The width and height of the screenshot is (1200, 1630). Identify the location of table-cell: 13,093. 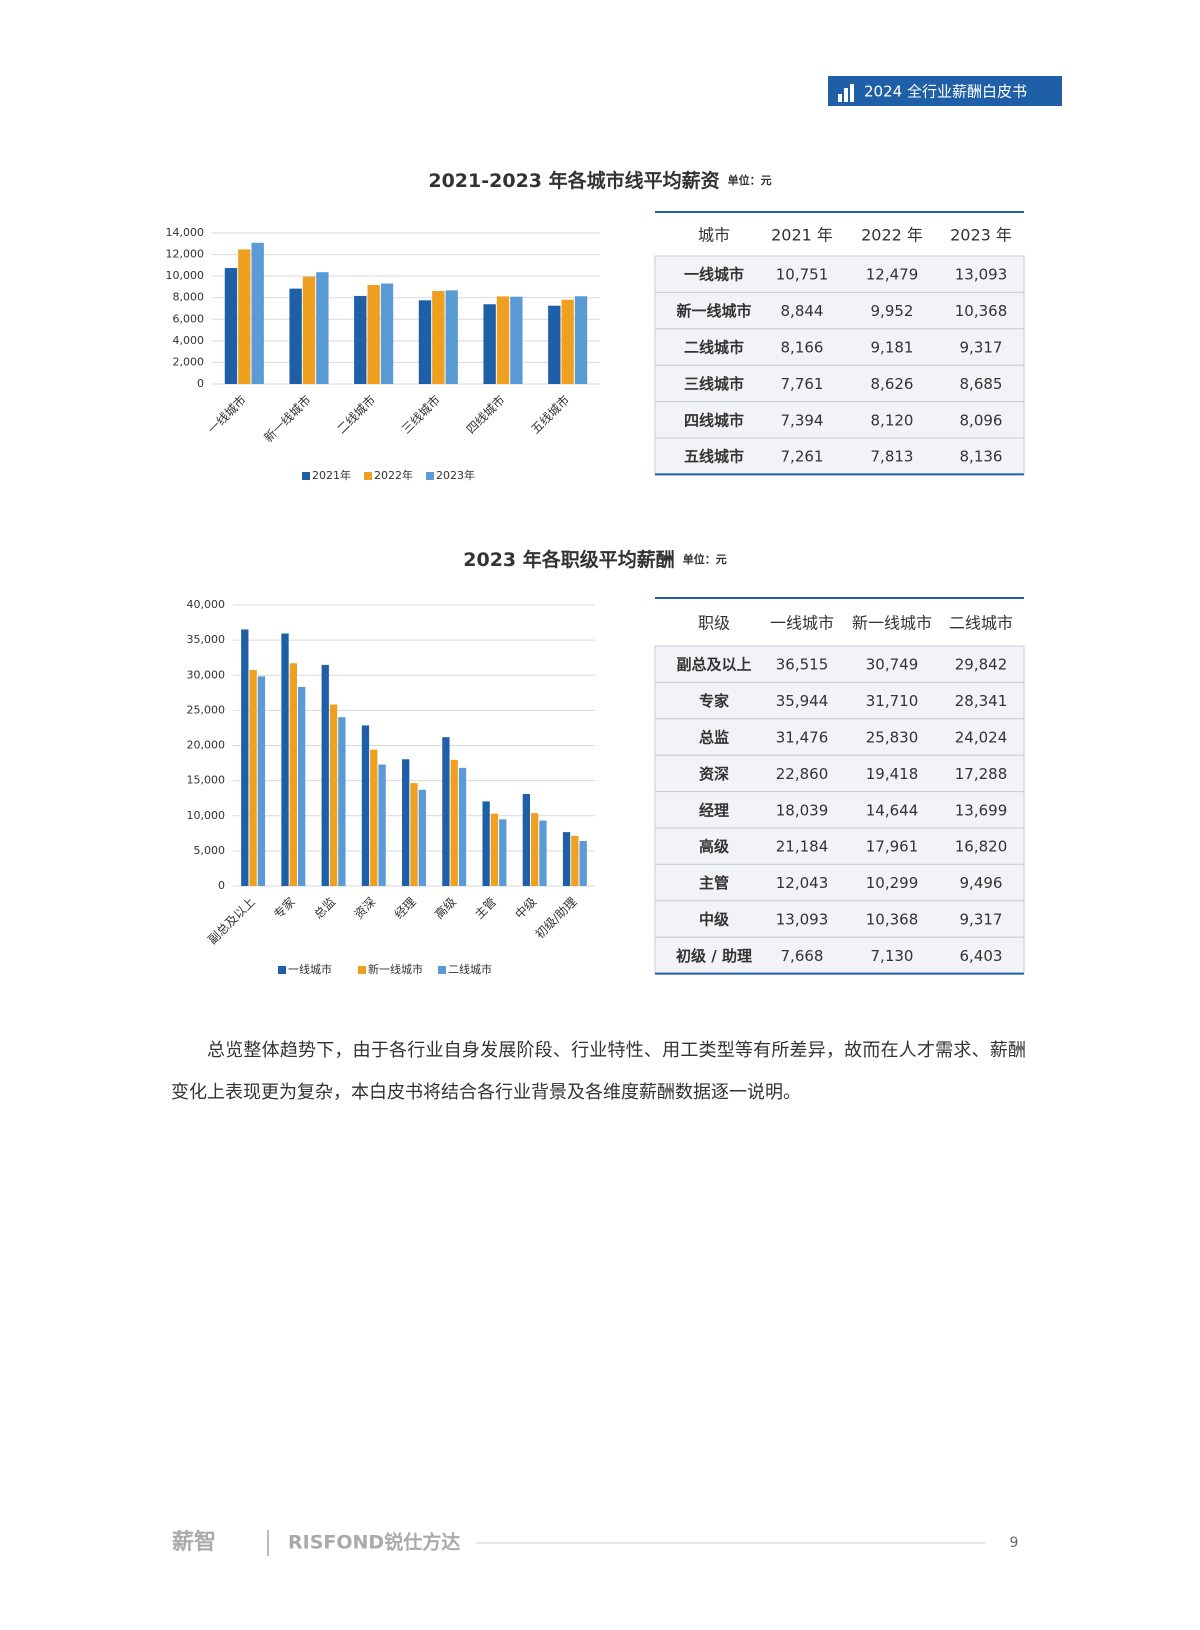
(802, 920).